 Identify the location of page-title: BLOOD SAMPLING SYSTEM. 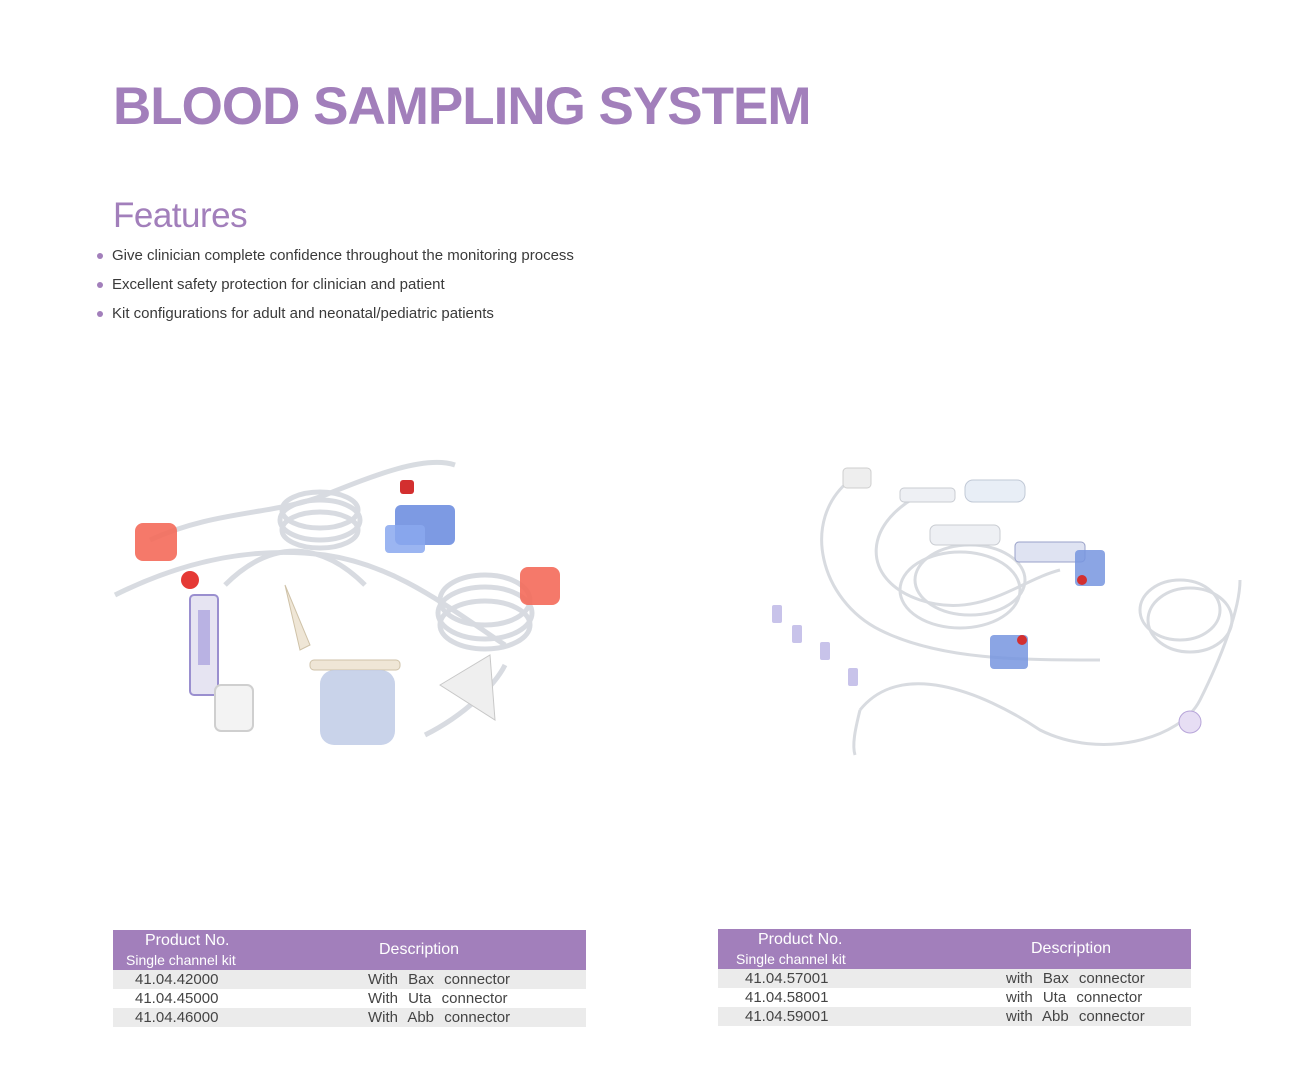
(462, 106).